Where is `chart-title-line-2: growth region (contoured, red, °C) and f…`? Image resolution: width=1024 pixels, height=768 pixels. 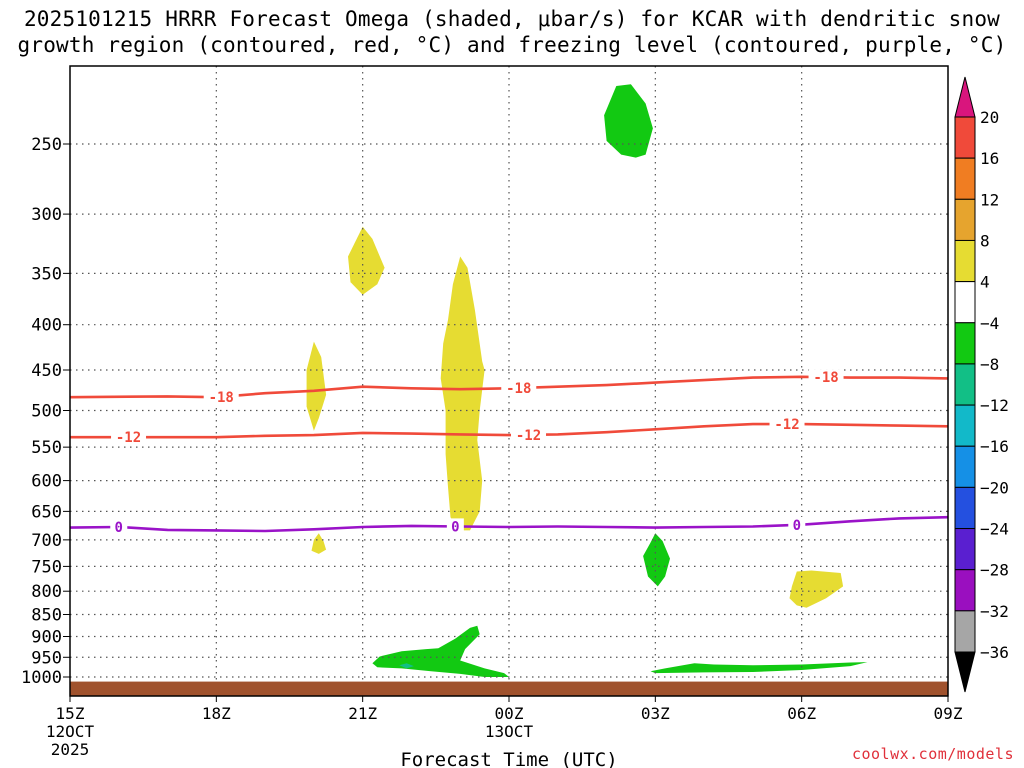 chart-title-line-2: growth region (contoured, red, °C) and f… is located at coordinates (512, 45).